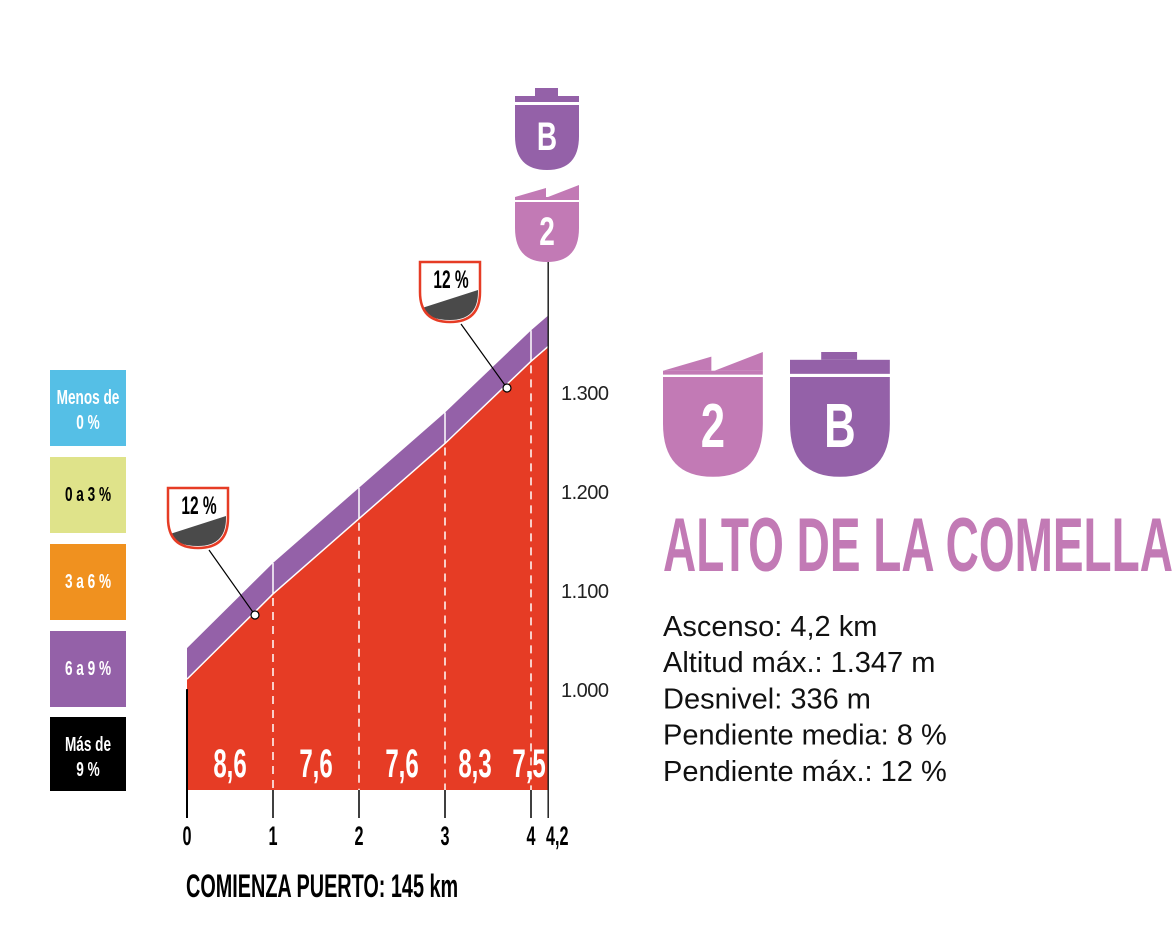 The image size is (1173, 936). Describe the element at coordinates (229, 763) in the screenshot. I see `segment-gradient-label: 8,6` at that location.